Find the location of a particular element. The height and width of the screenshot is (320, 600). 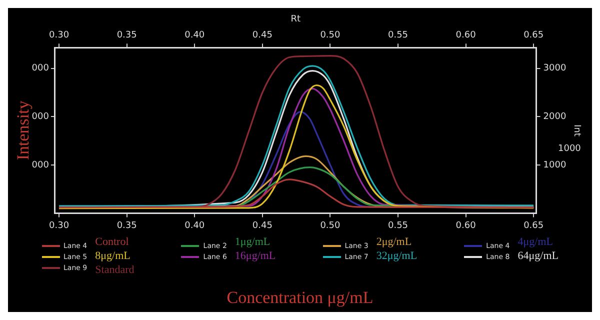

x2-tick-label: 0.55 is located at coordinates (398, 35).